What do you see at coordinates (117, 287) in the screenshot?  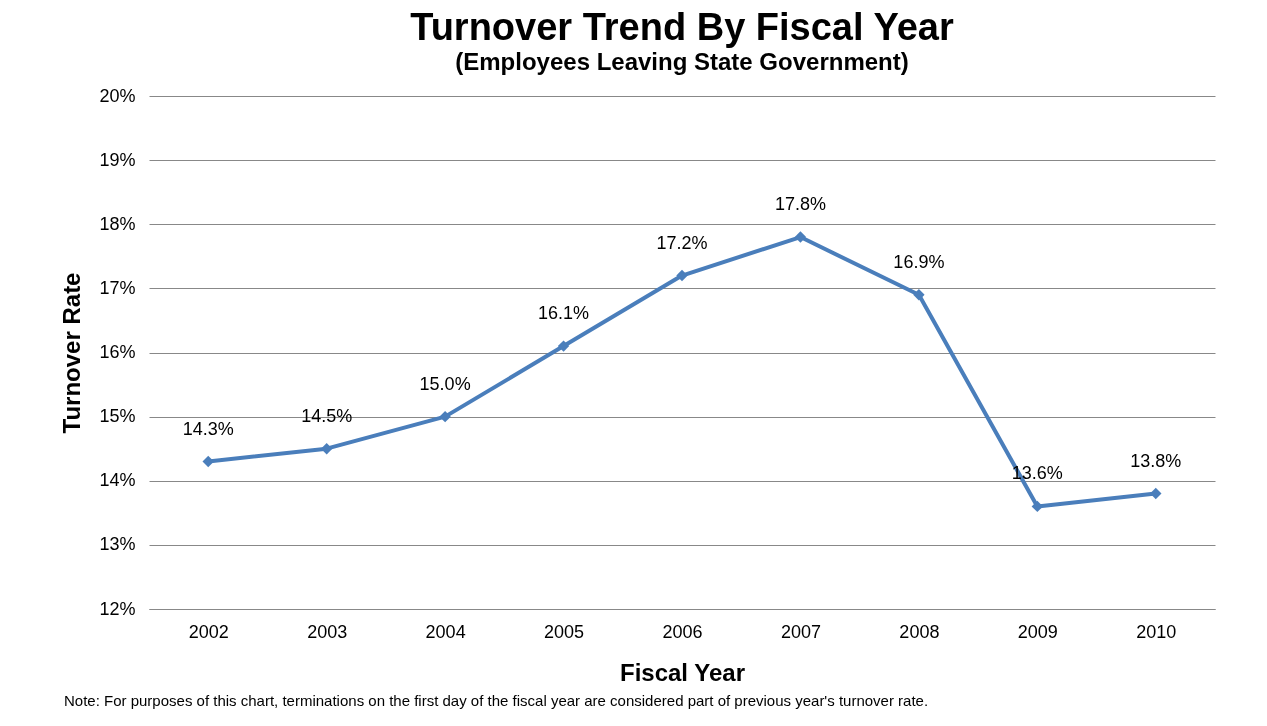 I see `y-tick-label: 17%` at bounding box center [117, 287].